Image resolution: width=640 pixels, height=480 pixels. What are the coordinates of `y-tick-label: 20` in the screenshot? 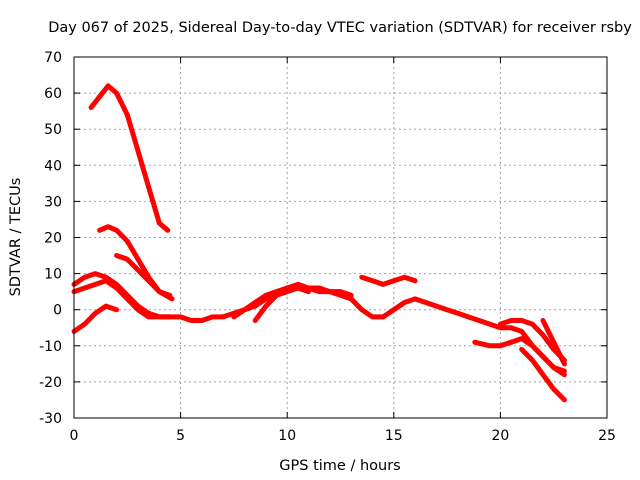 It's located at (53, 239).